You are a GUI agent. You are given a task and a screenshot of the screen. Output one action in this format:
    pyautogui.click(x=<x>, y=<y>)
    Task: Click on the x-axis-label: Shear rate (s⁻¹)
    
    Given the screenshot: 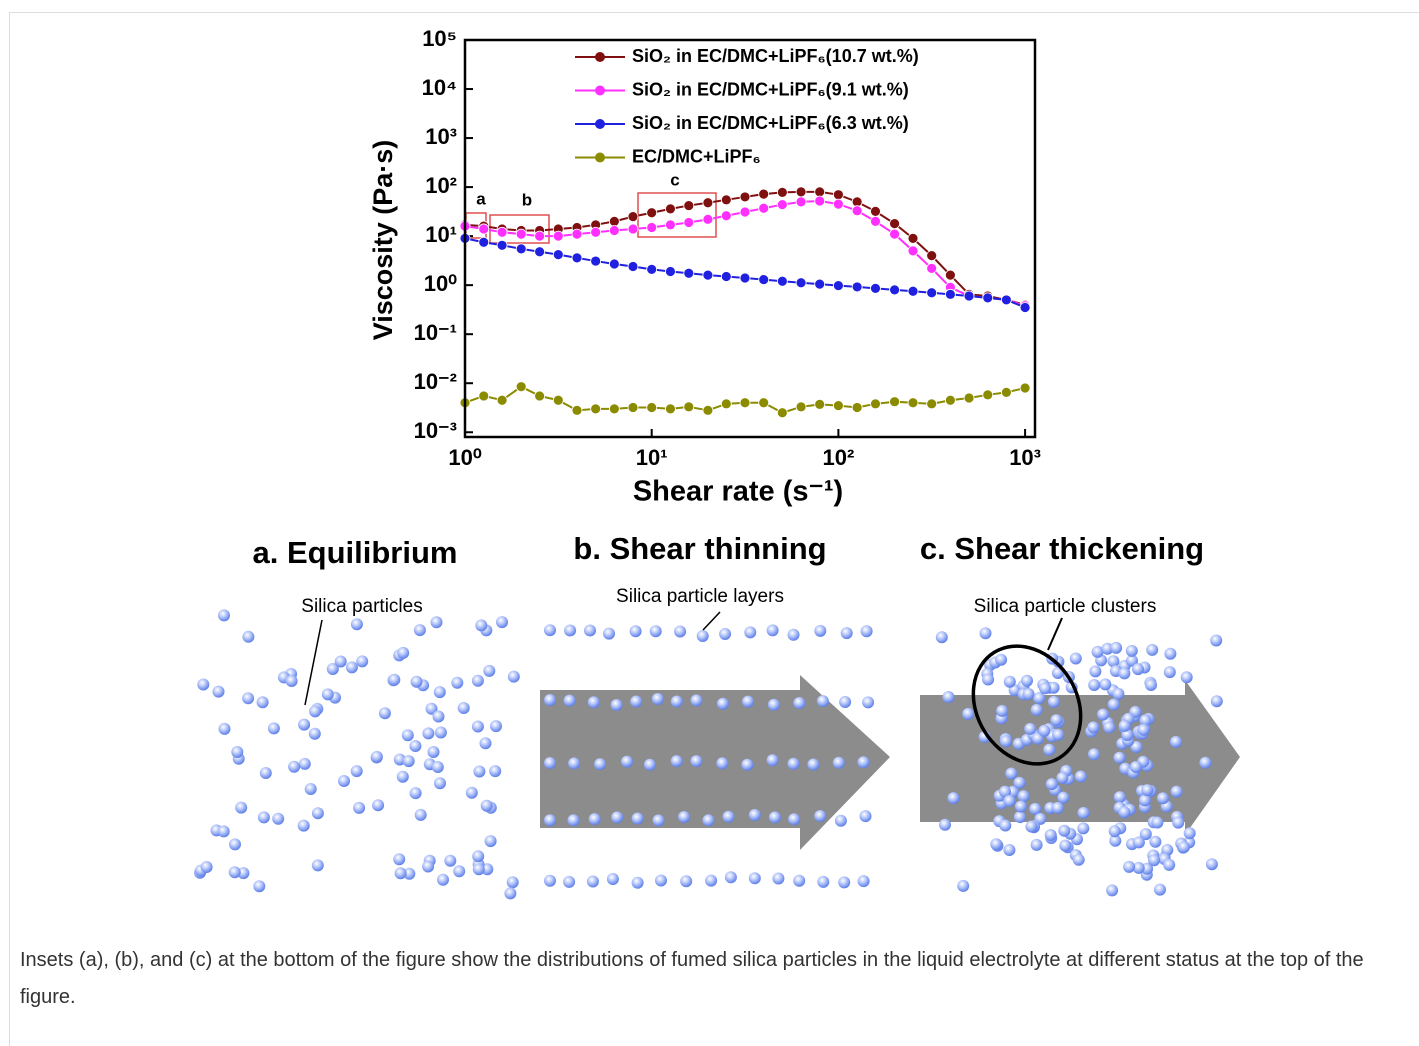 What is the action you would take?
    pyautogui.click(x=738, y=492)
    